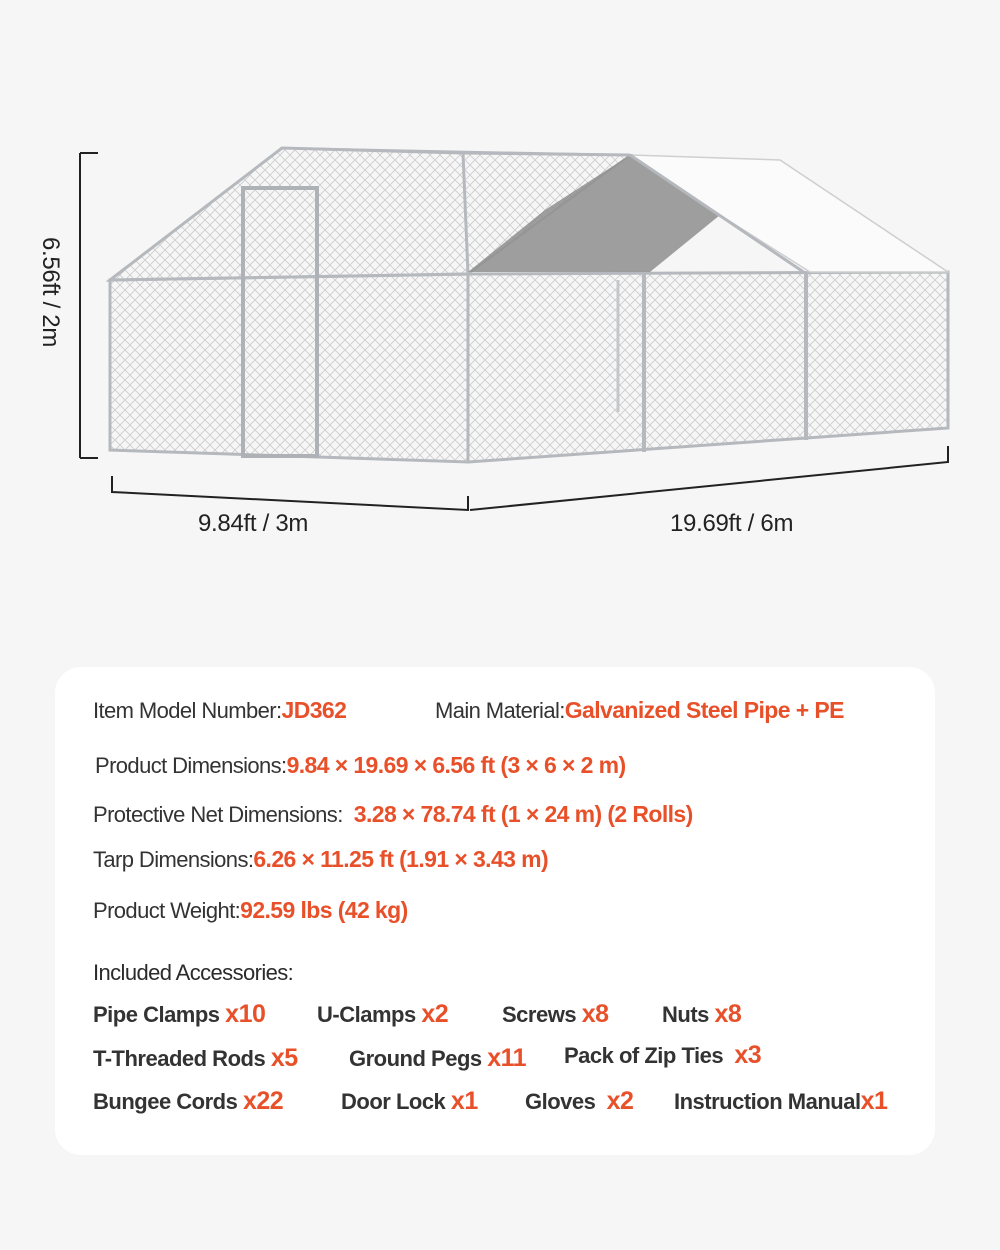 Image resolution: width=1000 pixels, height=1250 pixels. Describe the element at coordinates (401, 859) in the screenshot. I see `tarp-dimensions-value: 6.26 × 11.25 ft (1.91 × 3.43 m)` at that location.